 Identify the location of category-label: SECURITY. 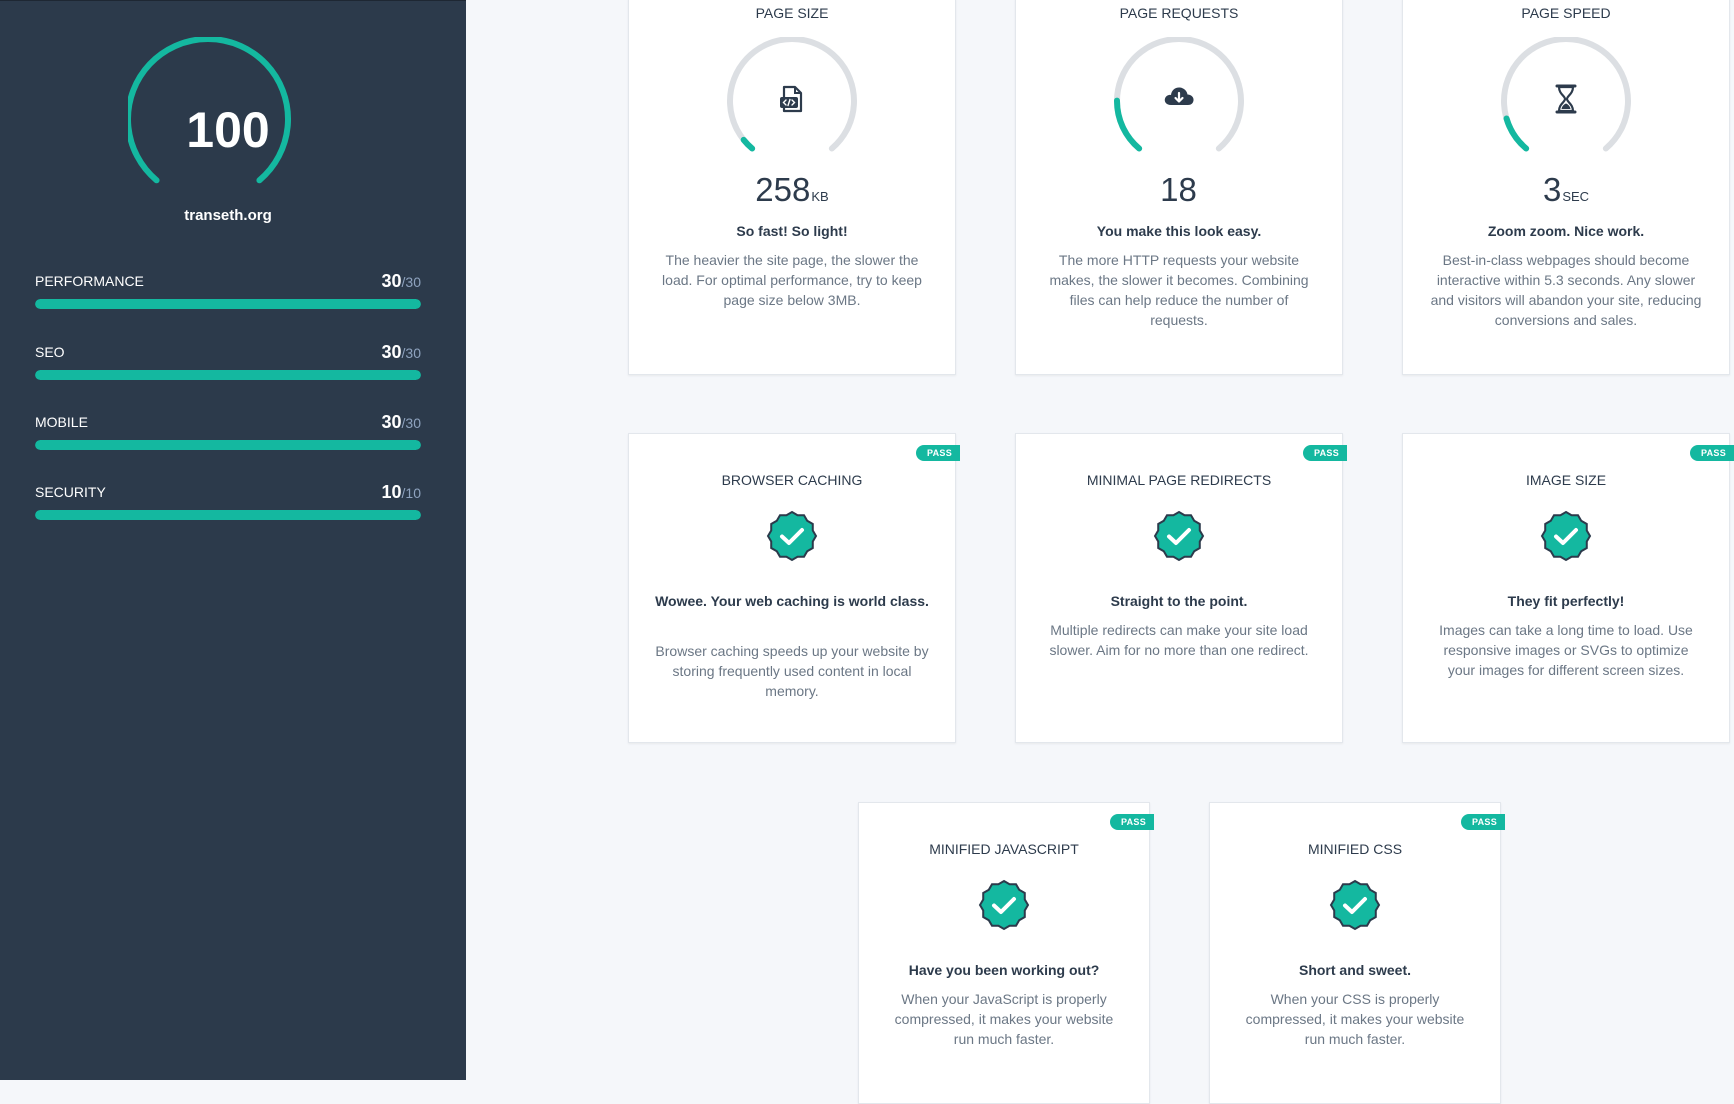
(70, 492).